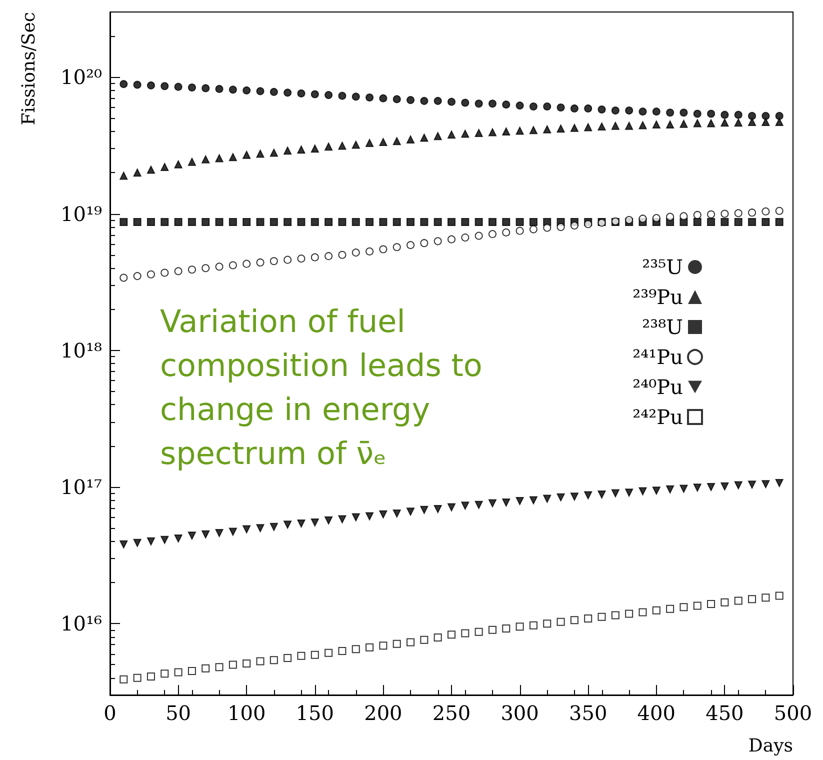  I want to click on y-tick-label: 10¹⁷, so click(81, 486).